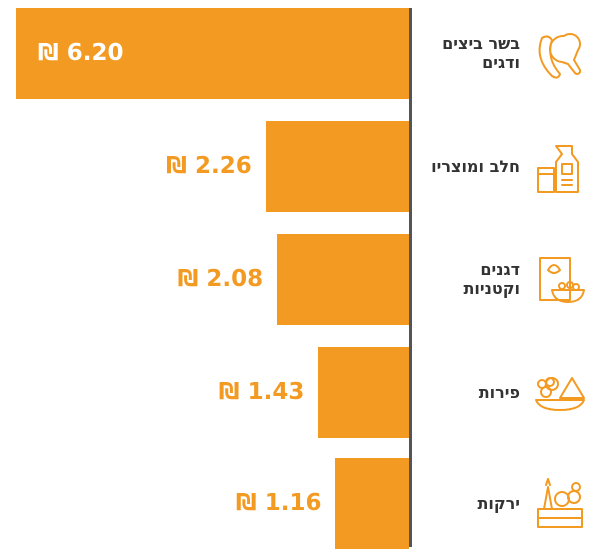  I want to click on category-label: חלב ומוצריו, so click(475, 166).